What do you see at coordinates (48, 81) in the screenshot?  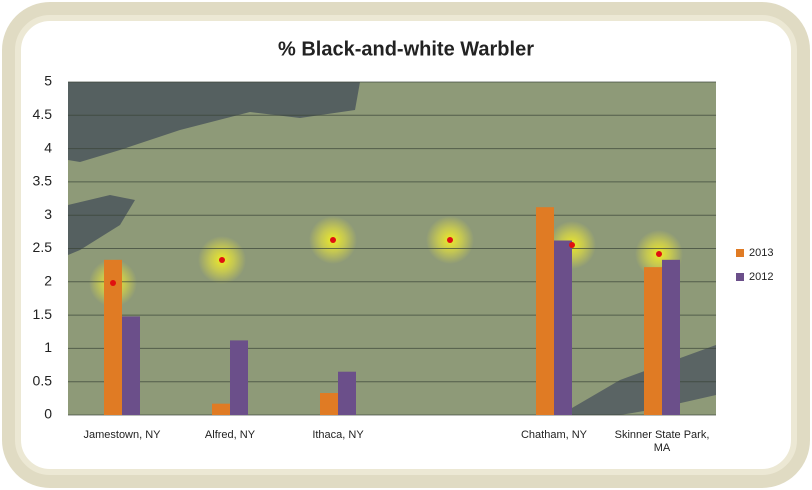 I see `y-tick-label: 5` at bounding box center [48, 81].